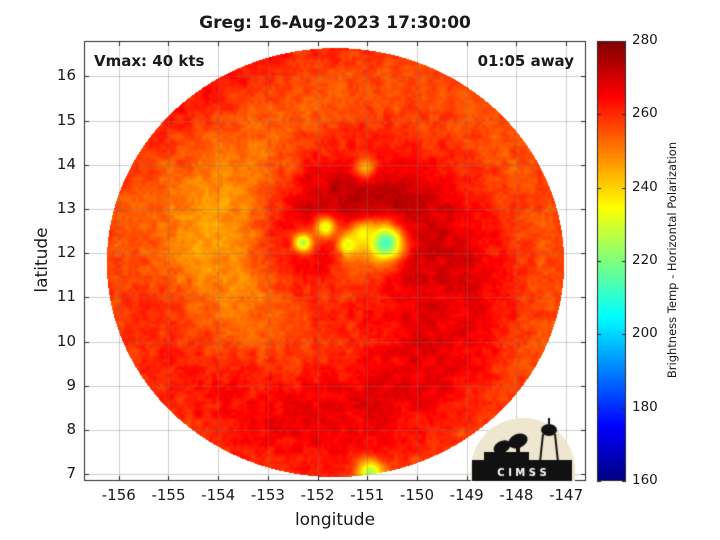  What do you see at coordinates (218, 495) in the screenshot?
I see `x-tick-label: -154` at bounding box center [218, 495].